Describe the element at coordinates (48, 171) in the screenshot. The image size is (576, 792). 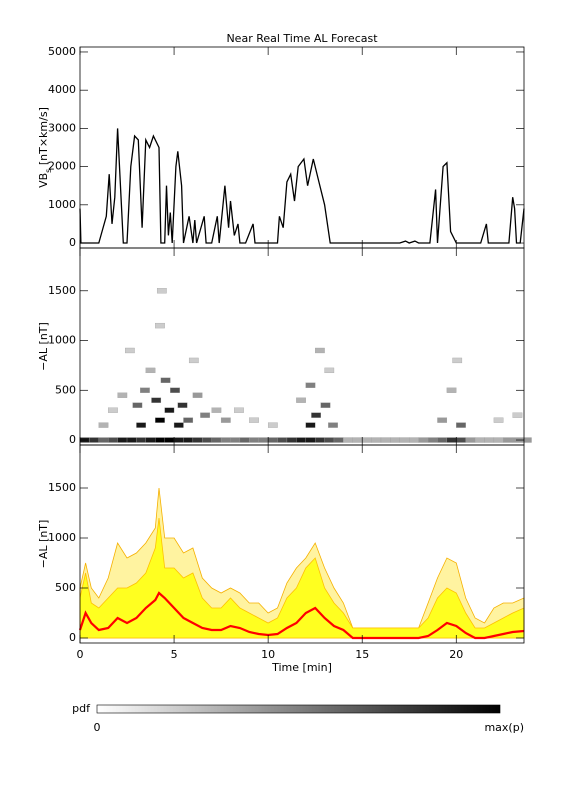
I see `y-label-sub: s` at that location.